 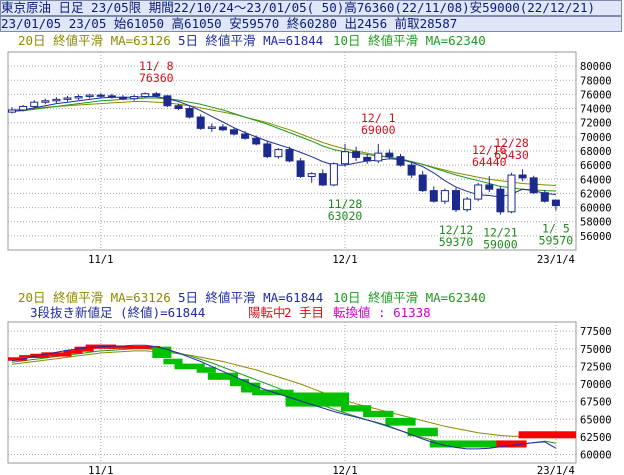 What do you see at coordinates (596, 95) in the screenshot?
I see `y-tick-label: 76000` at bounding box center [596, 95].